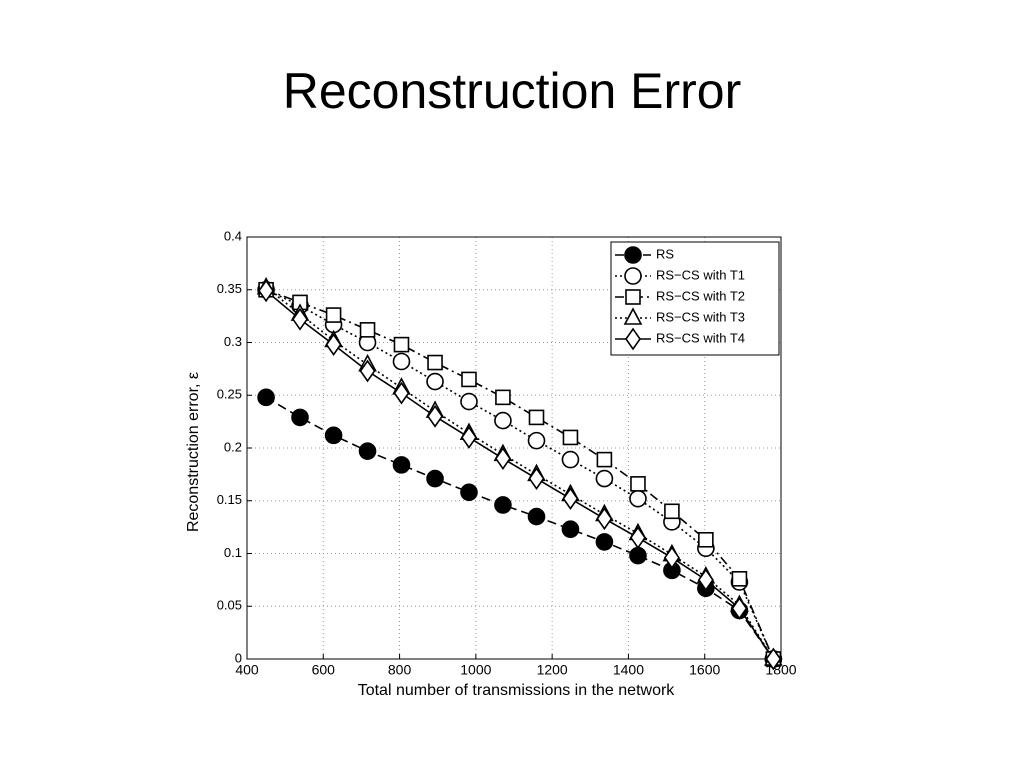  What do you see at coordinates (233, 446) in the screenshot?
I see `y-tick-label: 0.2` at bounding box center [233, 446].